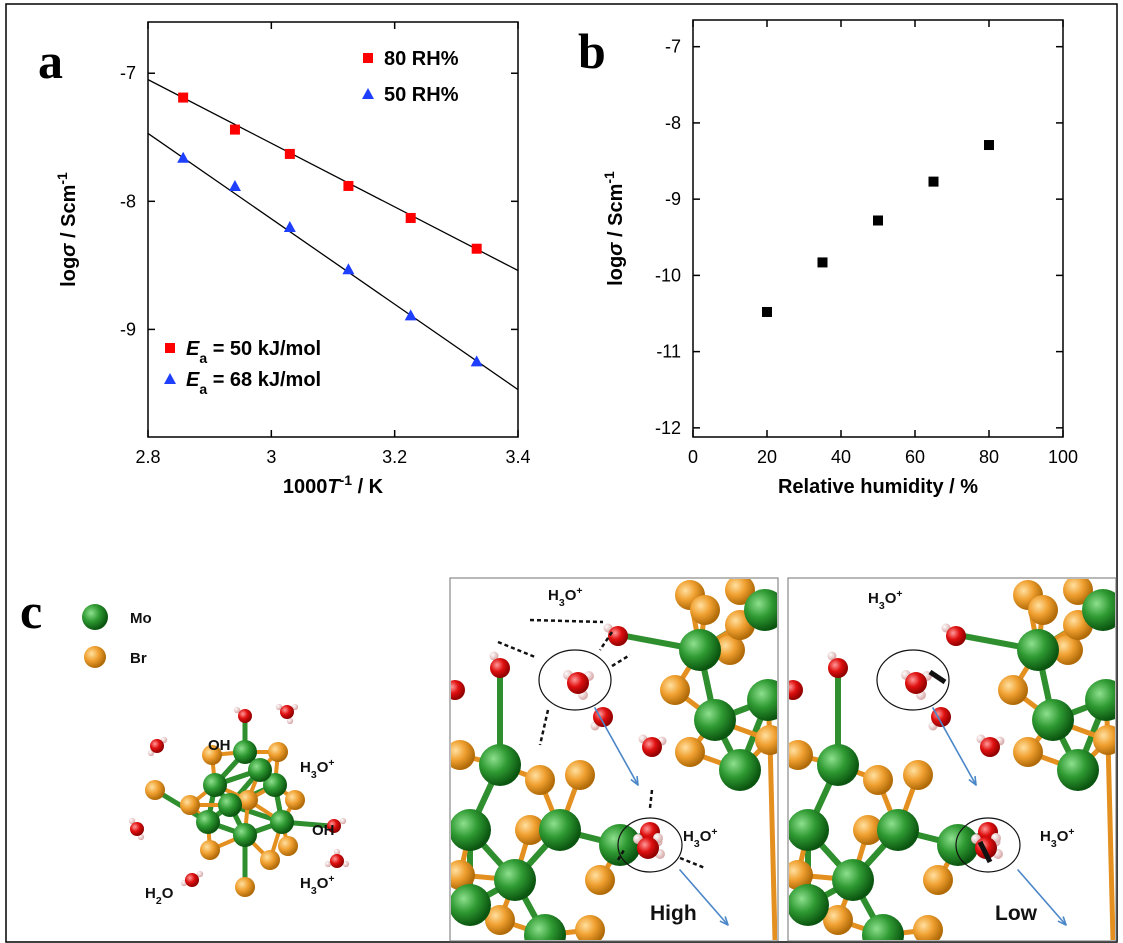  I want to click on x-tick-label: 2.8, so click(147, 457).